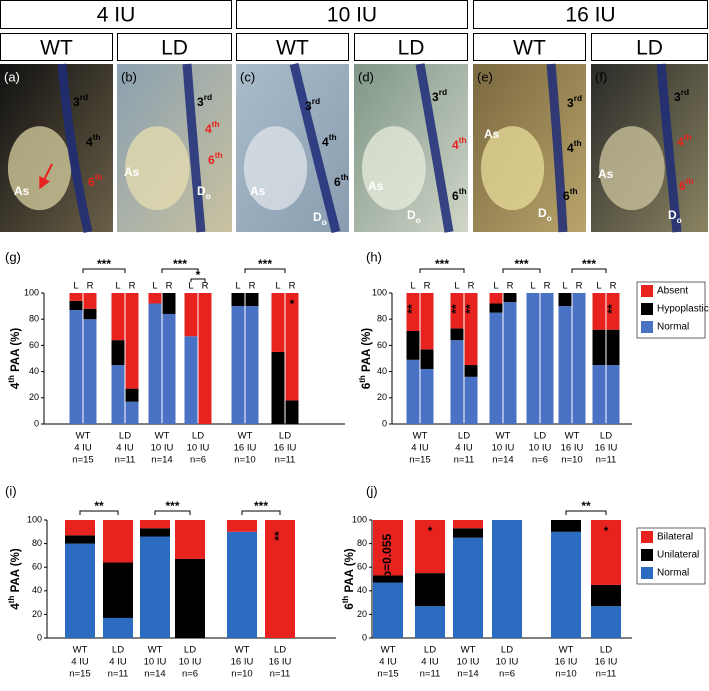 Image resolution: width=709 pixels, height=691 pixels. I want to click on bracket-label: **, so click(586, 506).